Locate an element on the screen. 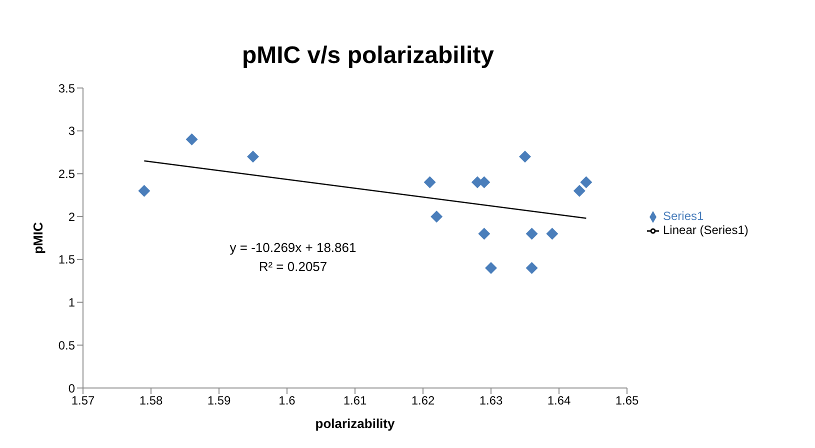  annotation: R² = 0.2057 is located at coordinates (293, 267).